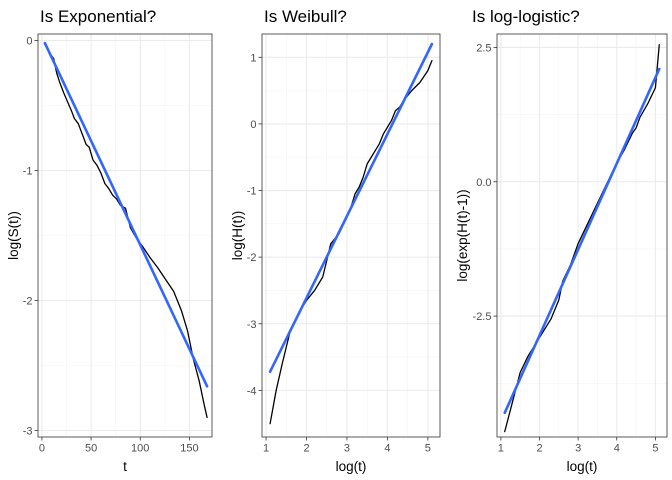 The image size is (672, 480). I want to click on y-tick-label: -4, so click(252, 391).